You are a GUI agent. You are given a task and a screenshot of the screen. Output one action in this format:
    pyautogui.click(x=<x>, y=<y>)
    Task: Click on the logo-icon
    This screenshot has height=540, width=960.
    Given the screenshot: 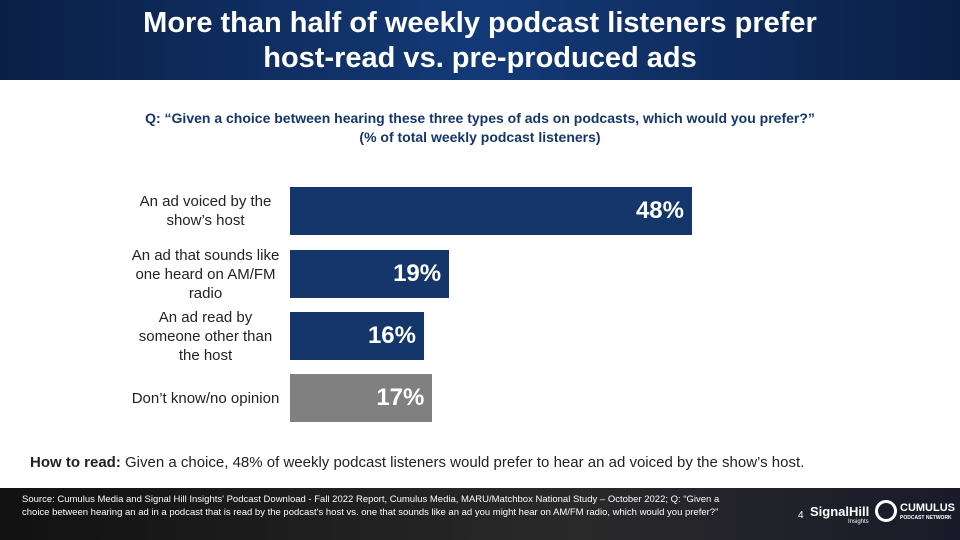 What is the action you would take?
    pyautogui.click(x=886, y=511)
    